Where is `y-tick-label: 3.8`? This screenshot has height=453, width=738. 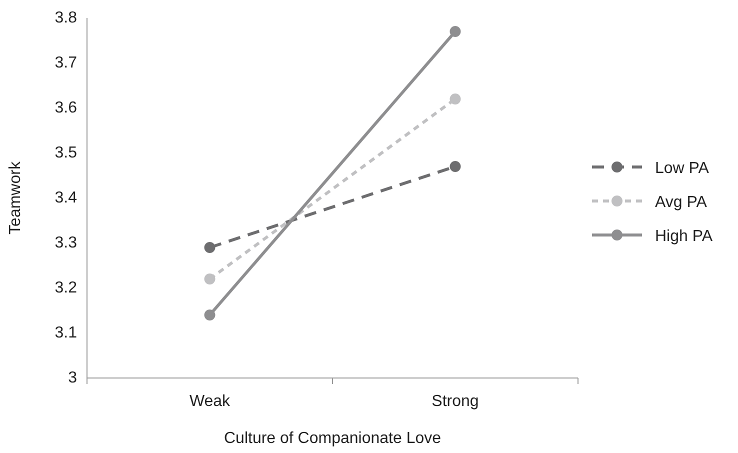
y-tick-label: 3.8 is located at coordinates (66, 18).